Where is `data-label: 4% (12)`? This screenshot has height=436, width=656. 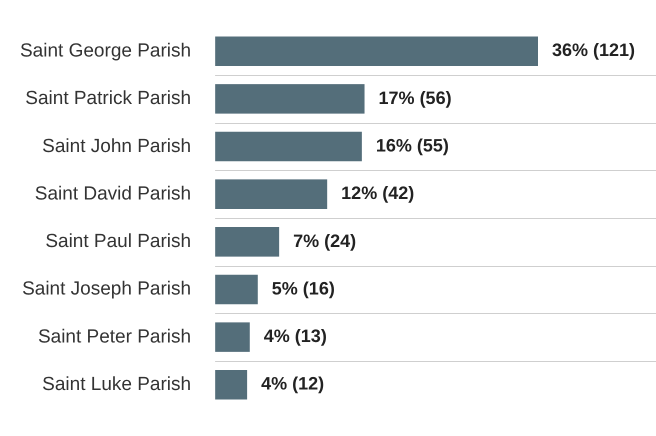
data-label: 4% (12) is located at coordinates (292, 384).